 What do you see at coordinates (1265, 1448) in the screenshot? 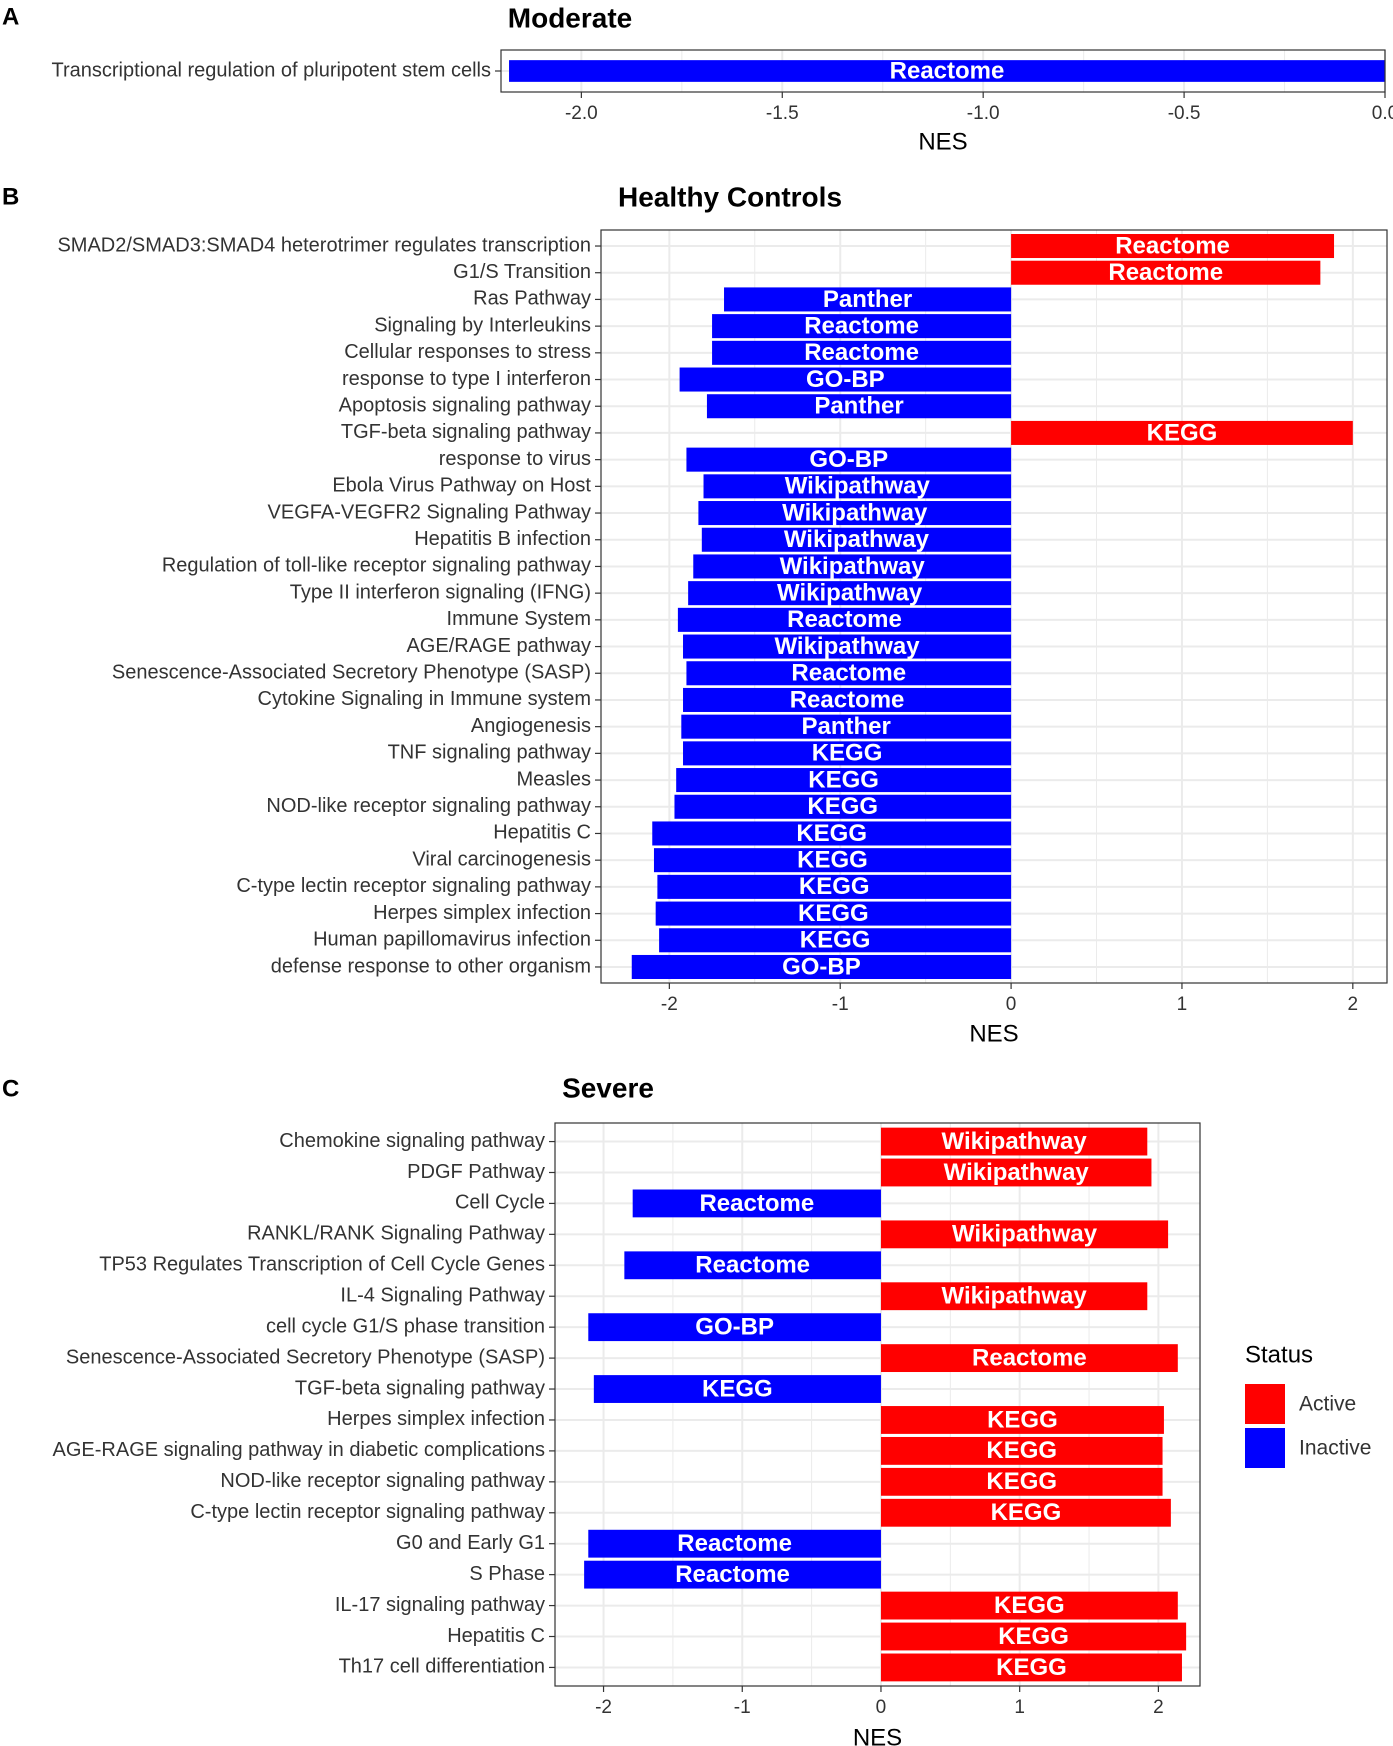
I see `legend-swatch-inactive` at bounding box center [1265, 1448].